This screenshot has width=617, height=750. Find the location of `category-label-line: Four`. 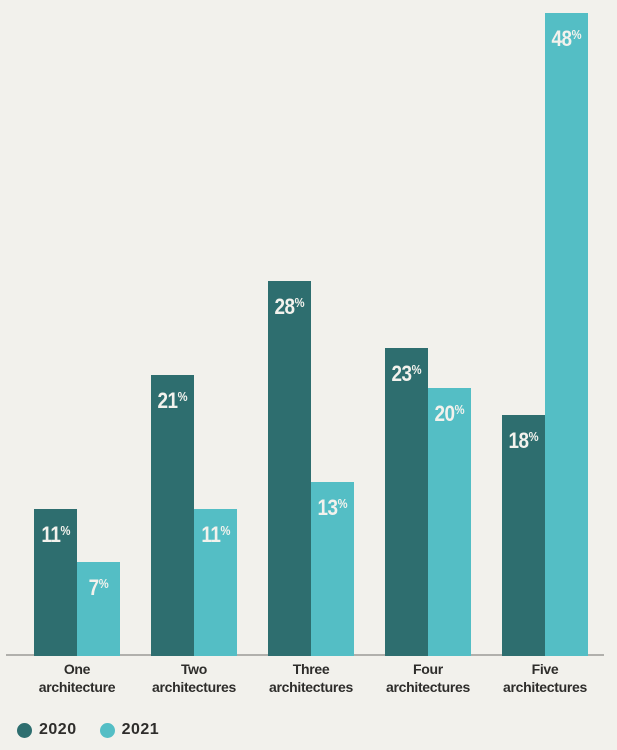

category-label-line: Four is located at coordinates (428, 669).